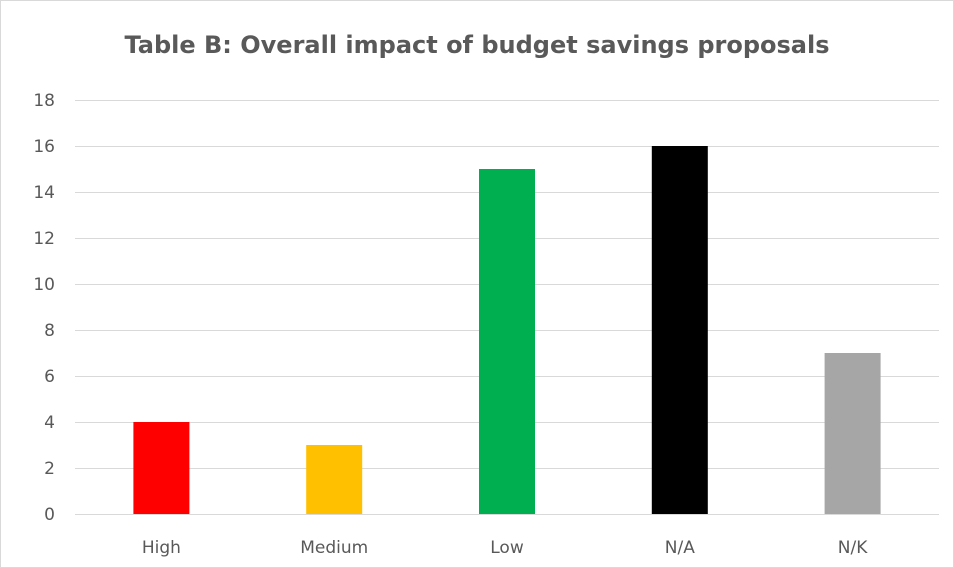 Image resolution: width=954 pixels, height=568 pixels. I want to click on bar-n-a, so click(679, 330).